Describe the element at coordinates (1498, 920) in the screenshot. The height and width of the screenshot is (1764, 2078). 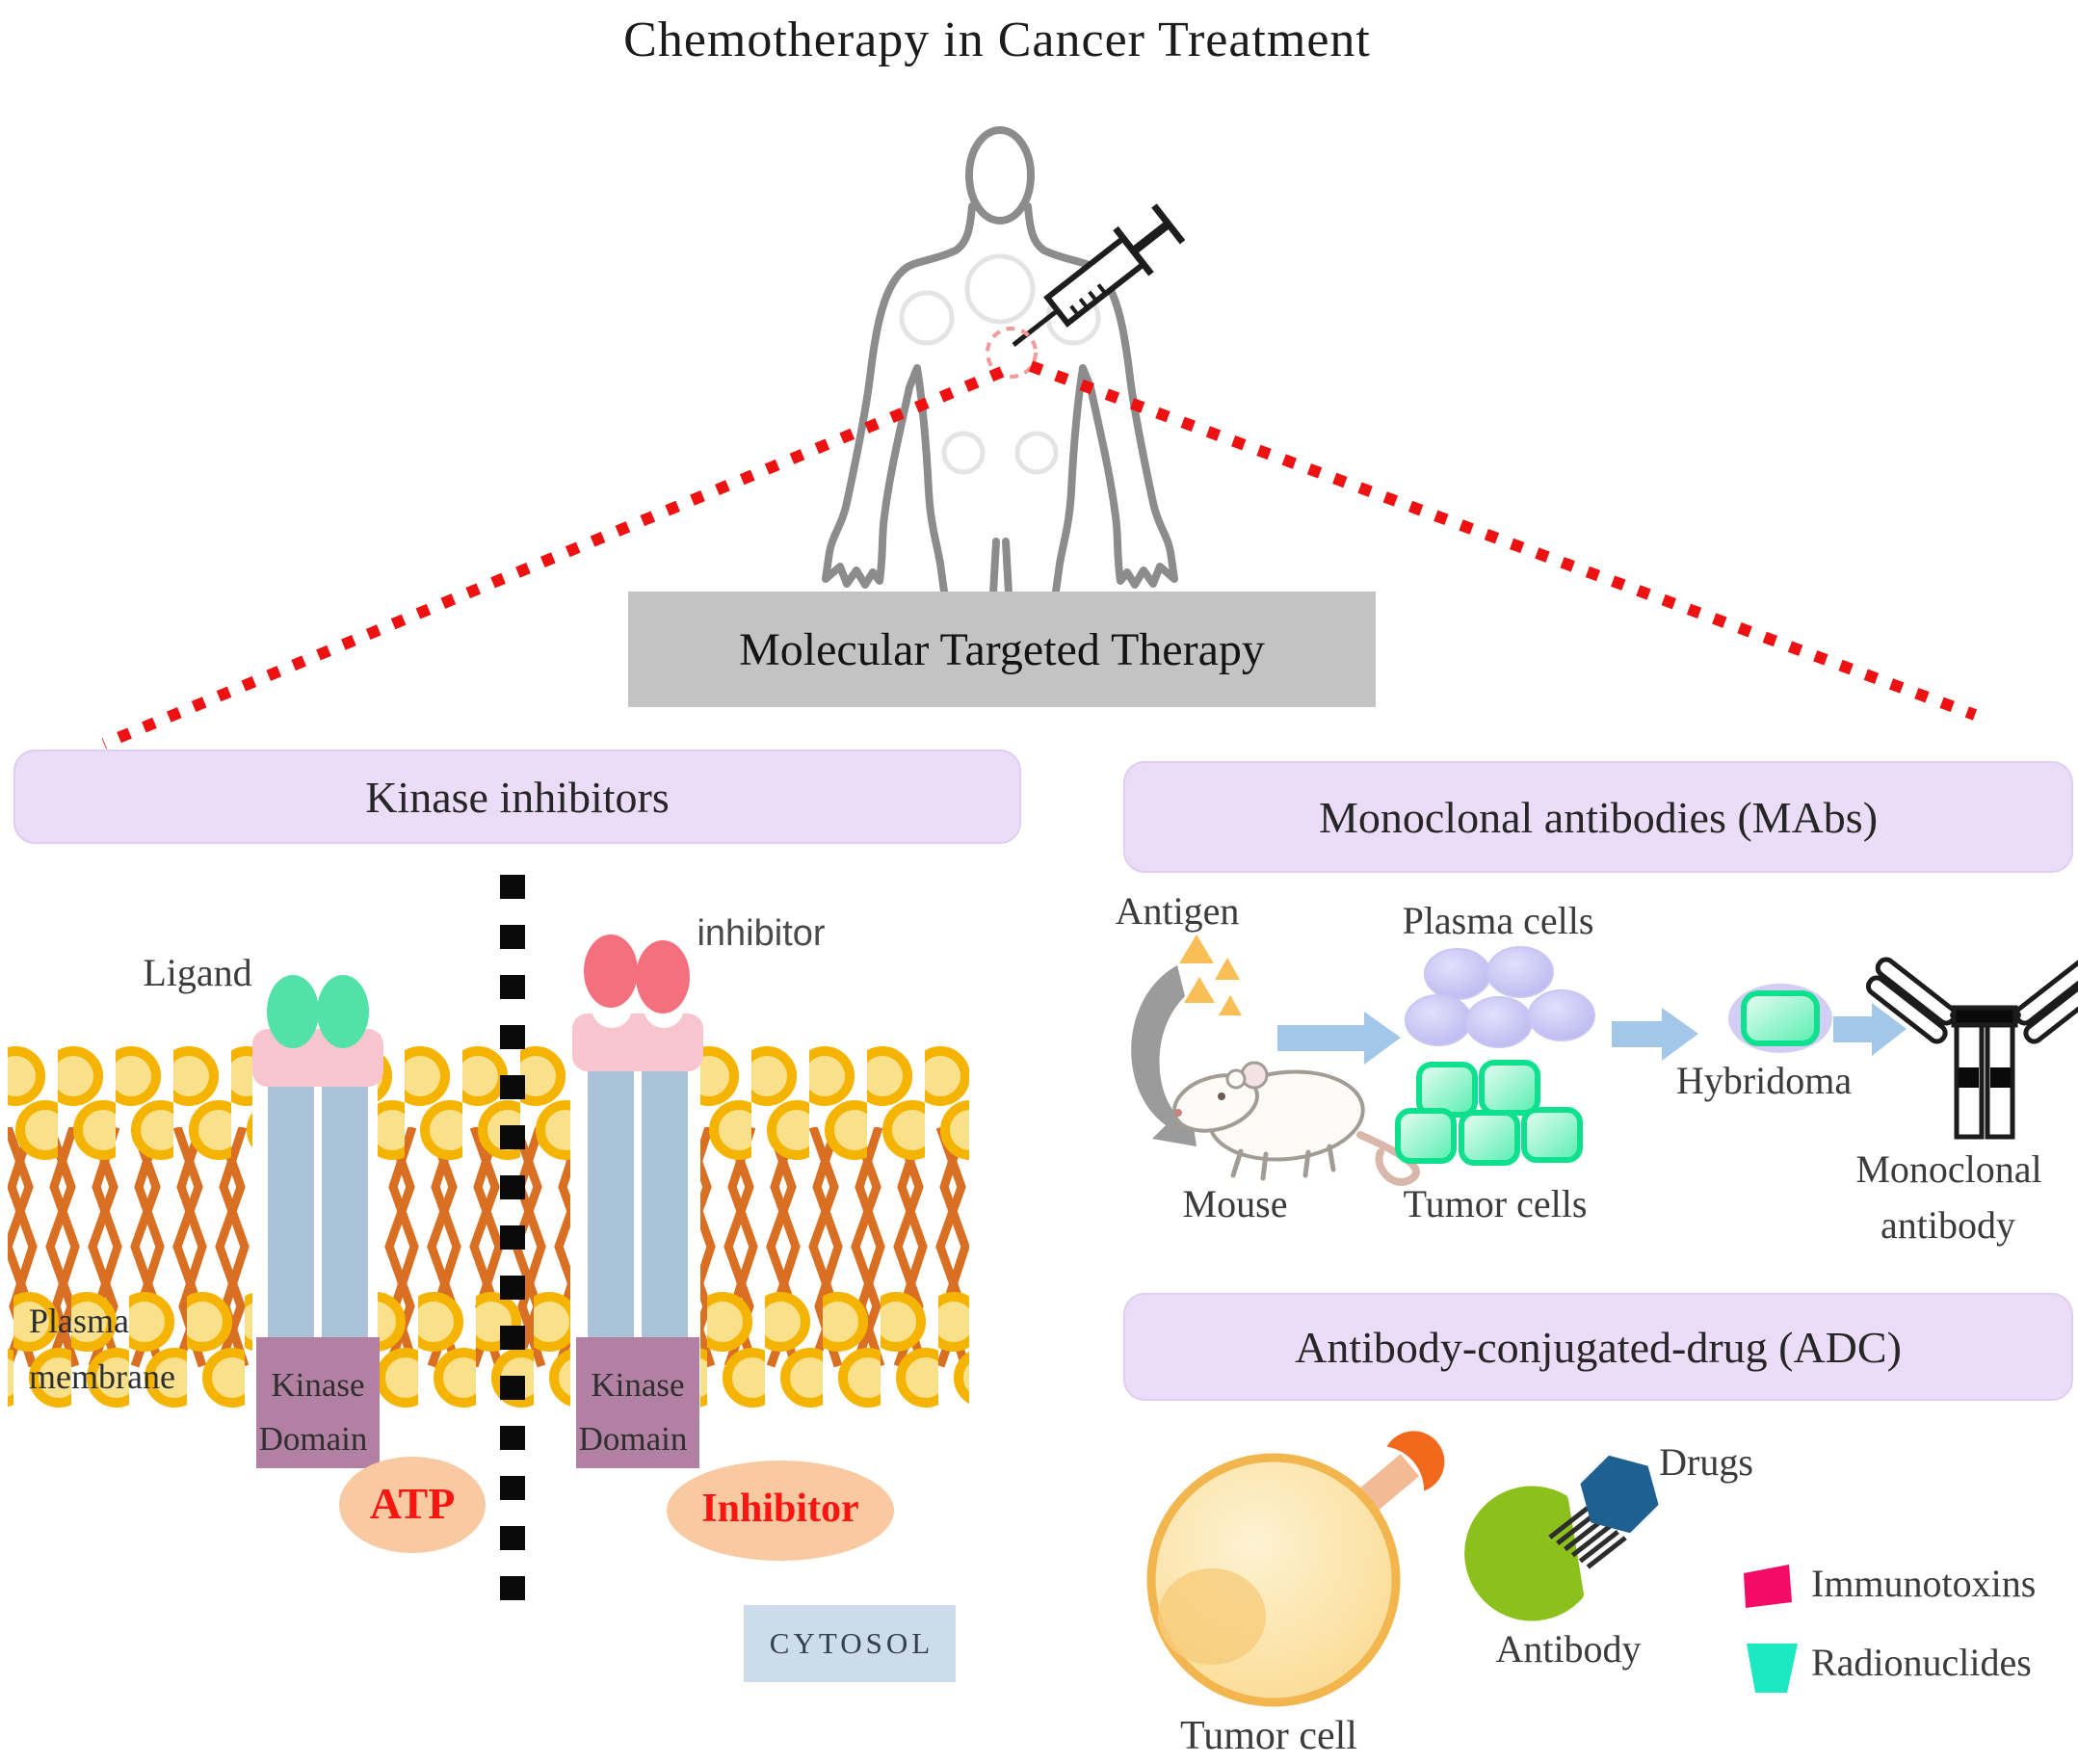
I see `plasma-cells-label: Plasma cells` at that location.